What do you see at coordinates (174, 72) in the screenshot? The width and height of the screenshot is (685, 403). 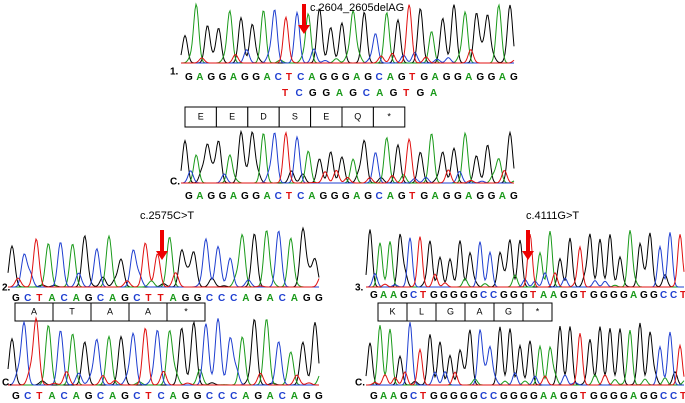 I see `panel-number: 1.` at bounding box center [174, 72].